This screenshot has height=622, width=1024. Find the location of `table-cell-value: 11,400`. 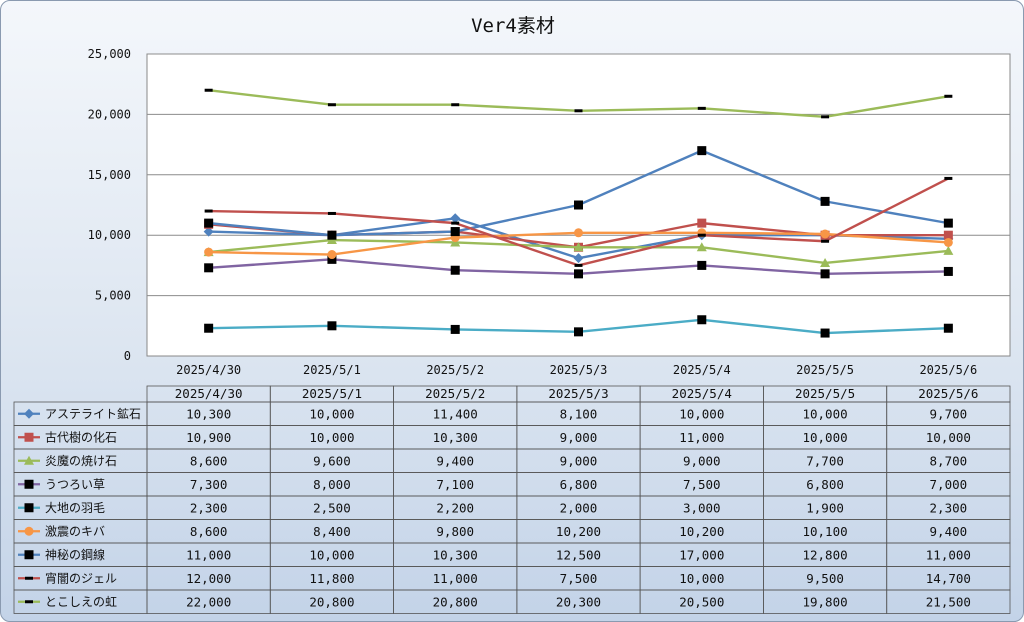

table-cell-value: 11,400 is located at coordinates (455, 413).